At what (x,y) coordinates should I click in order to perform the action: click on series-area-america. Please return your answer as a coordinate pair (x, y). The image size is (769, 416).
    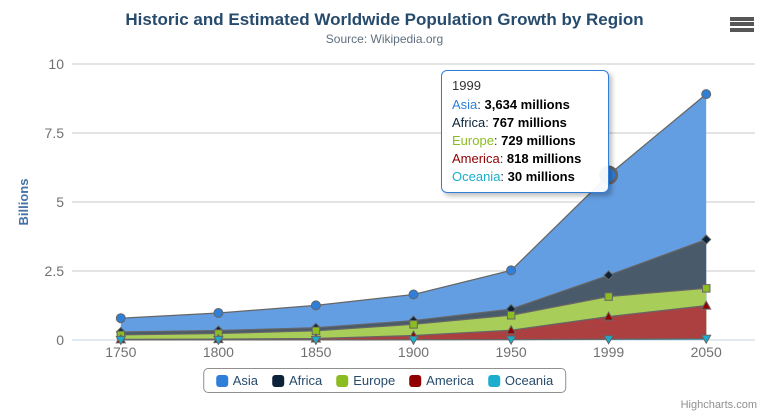
    Looking at the image, I should click on (413, 322).